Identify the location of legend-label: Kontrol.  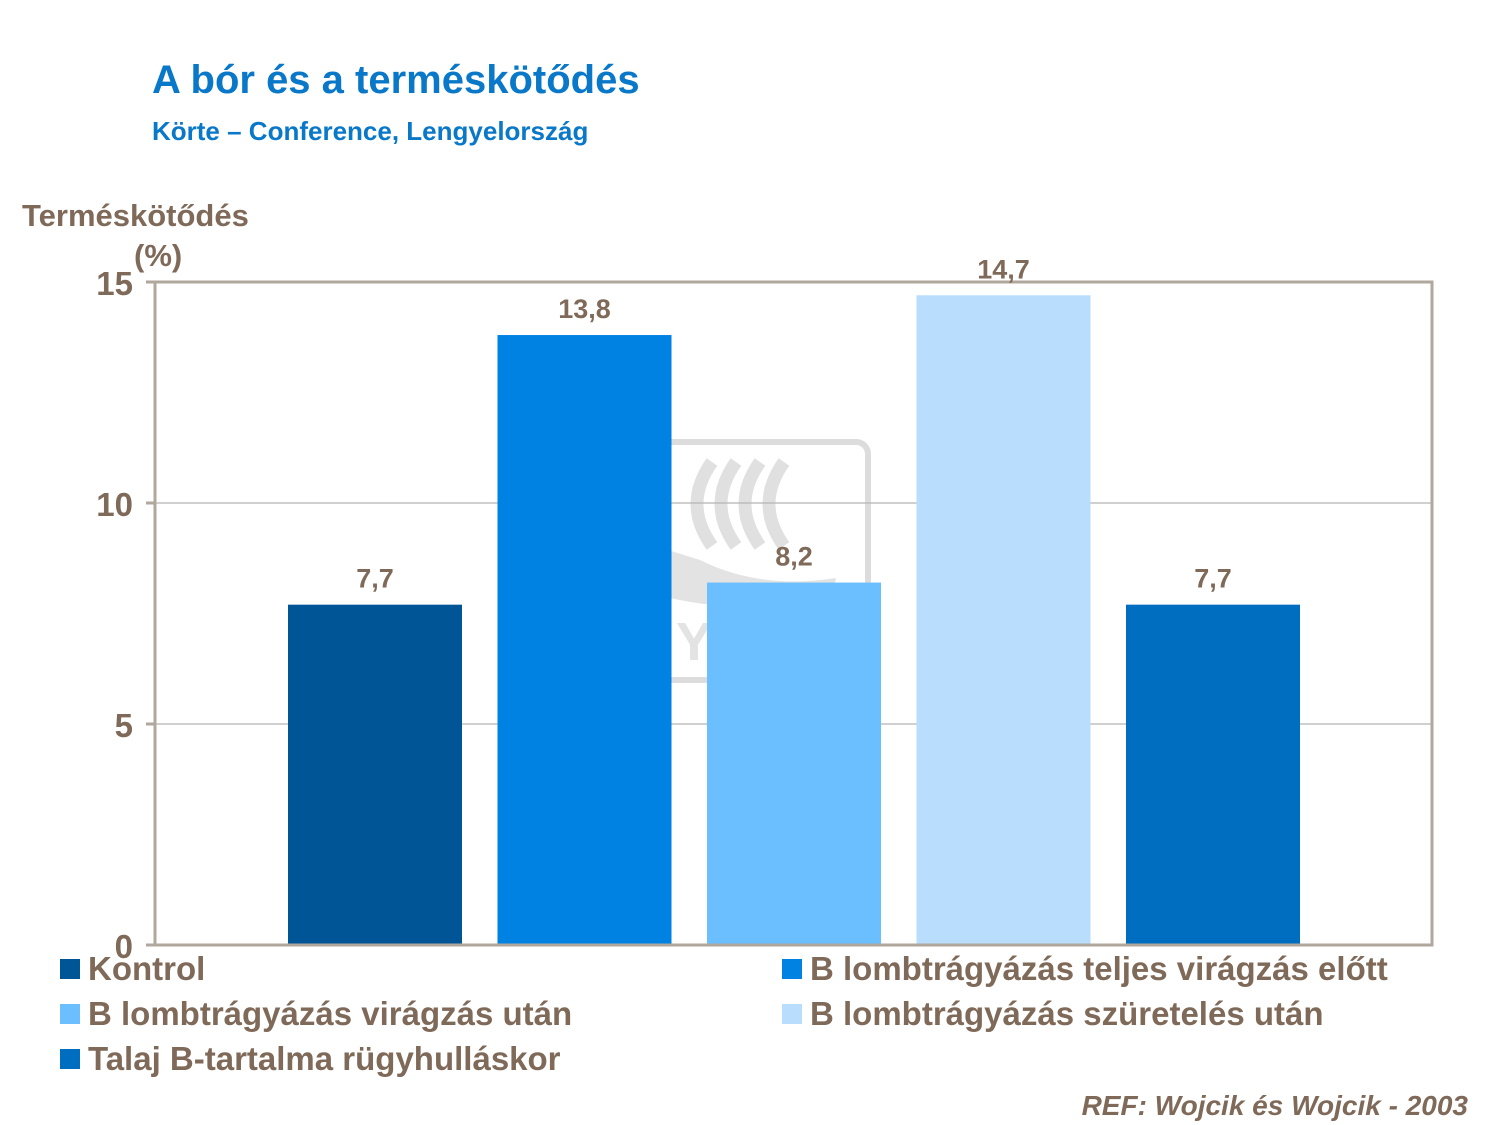
(147, 968).